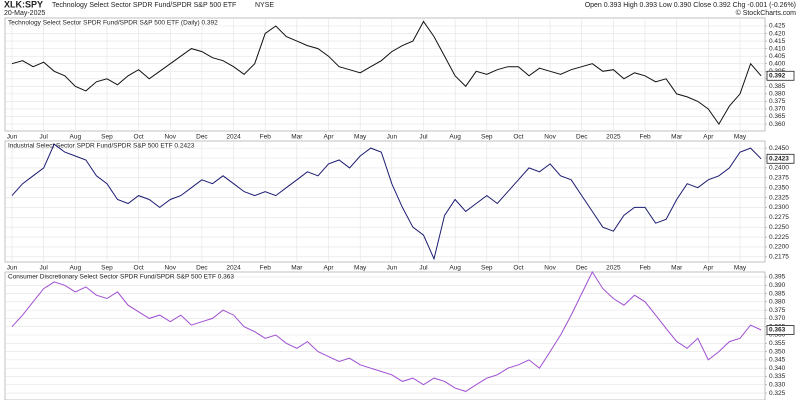 The width and height of the screenshot is (800, 400). Describe the element at coordinates (777, 360) in the screenshot. I see `y-tick-label: 0.345` at that location.